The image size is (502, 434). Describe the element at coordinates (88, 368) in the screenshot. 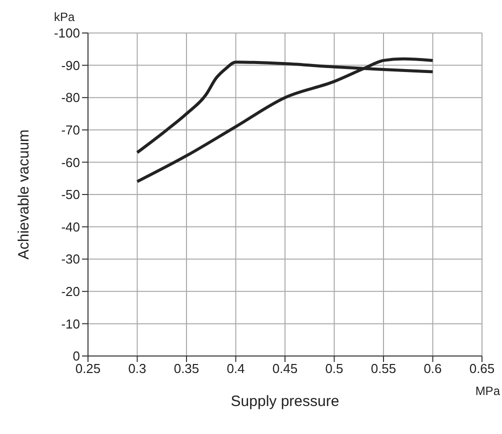

I see `x-tick-label: 0.25` at that location.